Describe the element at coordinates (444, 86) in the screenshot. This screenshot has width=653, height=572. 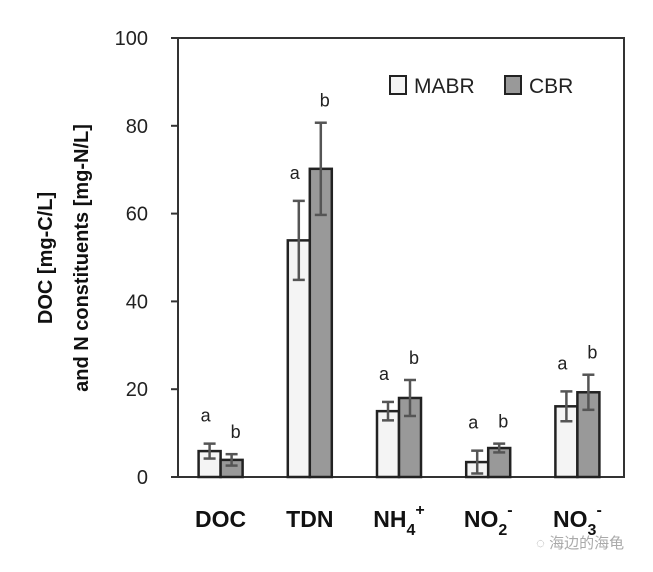
I see `legend-label-mabr: MABR` at that location.